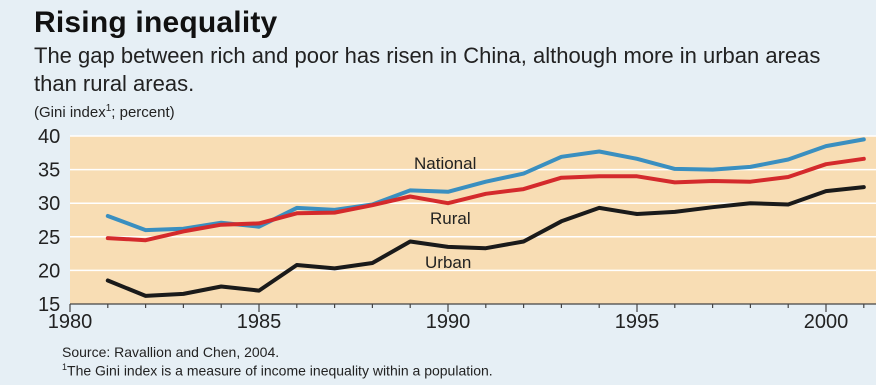 This screenshot has width=876, height=385. What do you see at coordinates (49, 238) in the screenshot?
I see `y-tick-label: 25` at bounding box center [49, 238].